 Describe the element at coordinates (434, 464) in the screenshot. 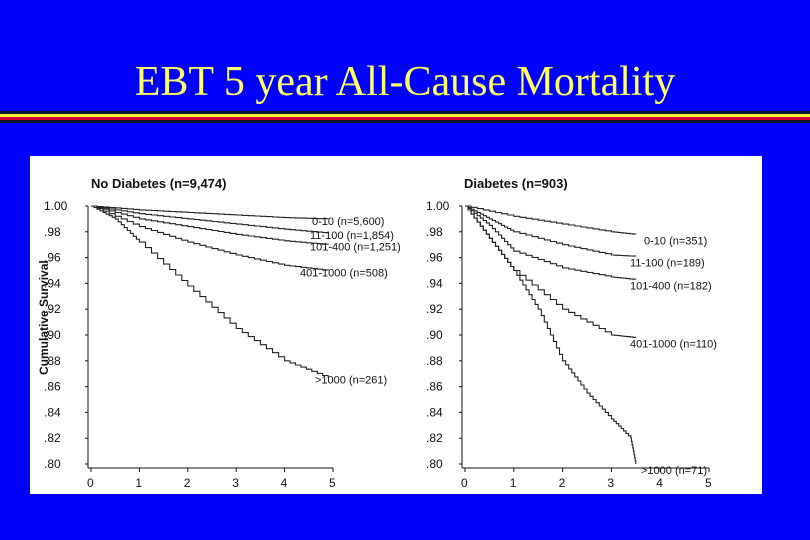

I see `chart-2-y-tick-label: .80` at that location.